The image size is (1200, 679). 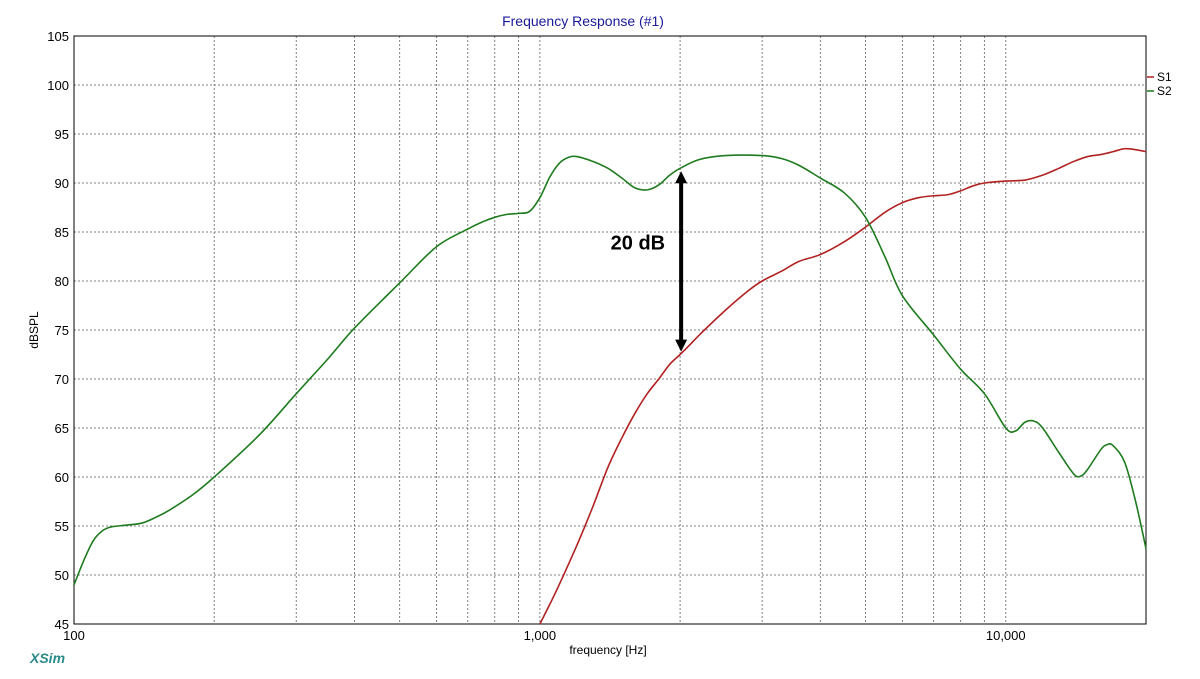 I want to click on x-tick-labels: 100 1,000 10,000, so click(x=544, y=635).